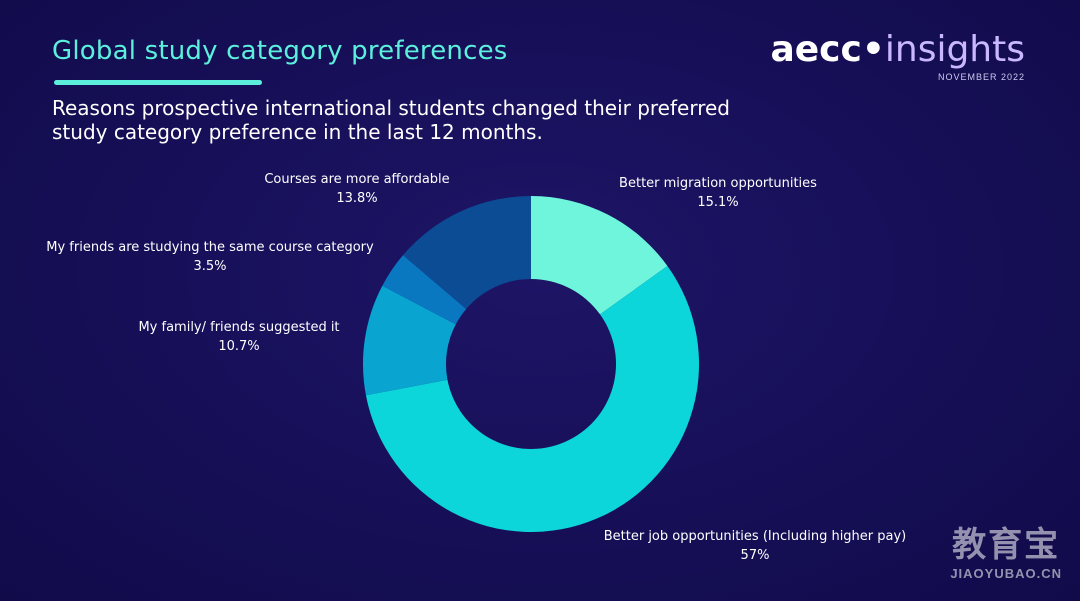 This screenshot has height=601, width=1080. What do you see at coordinates (954, 49) in the screenshot?
I see `brand-name-part2: insights` at bounding box center [954, 49].